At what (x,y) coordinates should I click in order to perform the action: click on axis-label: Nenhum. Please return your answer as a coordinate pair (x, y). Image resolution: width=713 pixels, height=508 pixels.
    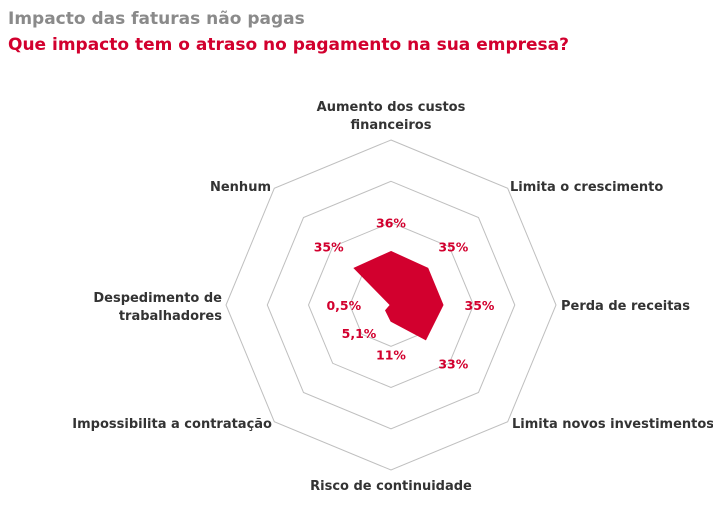
    Looking at the image, I should click on (240, 187).